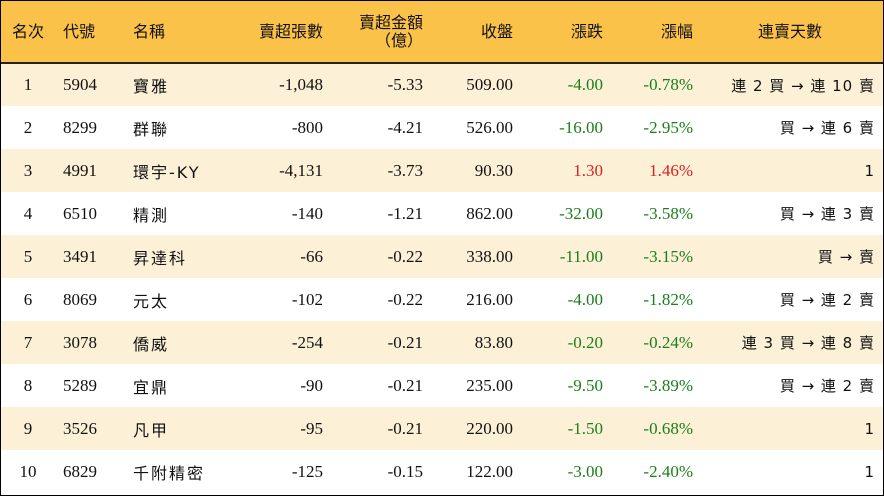 Image resolution: width=884 pixels, height=496 pixels. I want to click on cell-consecutive-days: 連 2 買 → 連 10 賣, so click(803, 85).